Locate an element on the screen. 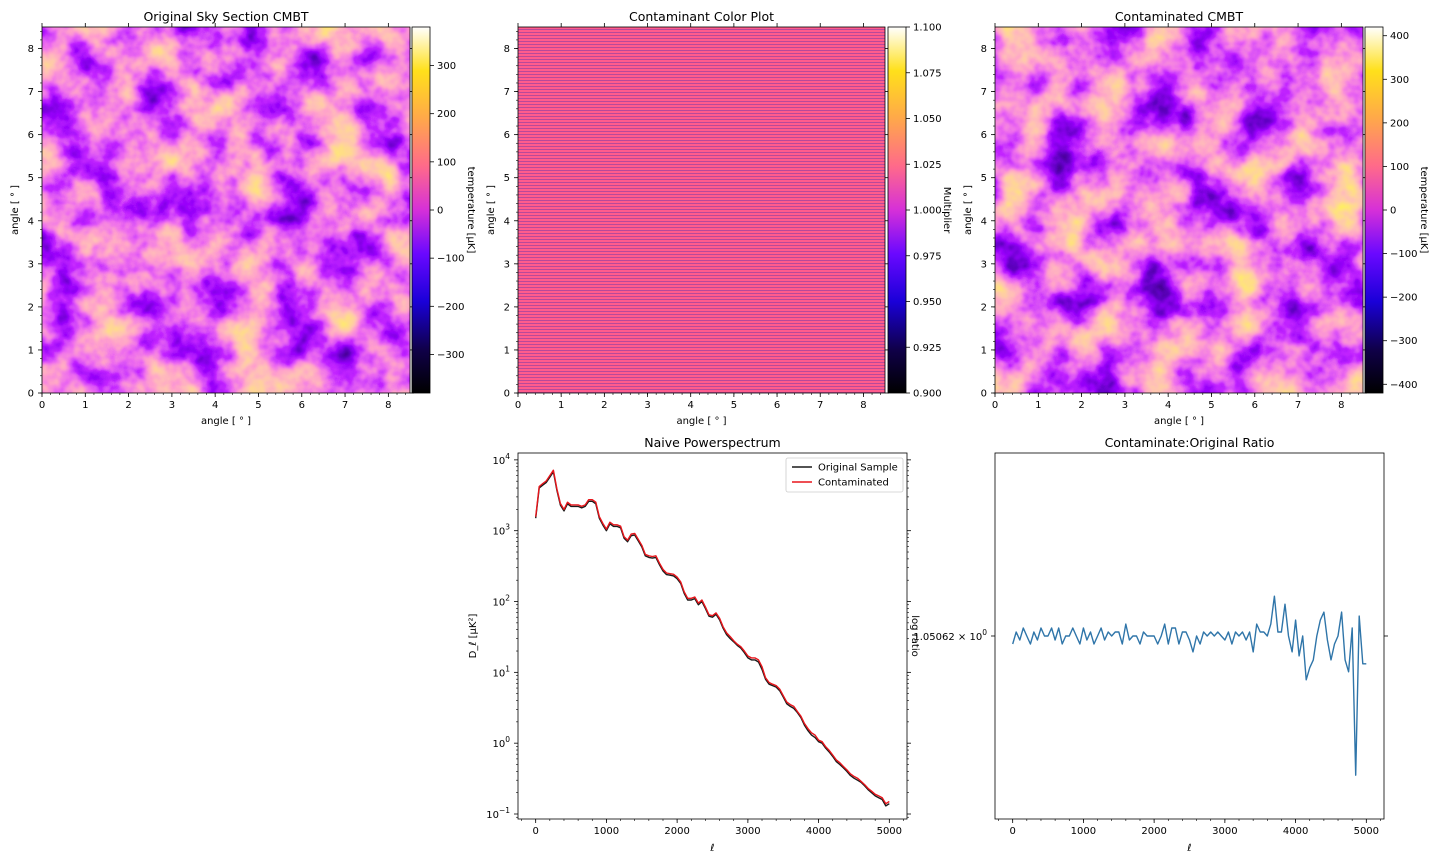  colorbar-tick-label: 0.950 is located at coordinates (927, 302).